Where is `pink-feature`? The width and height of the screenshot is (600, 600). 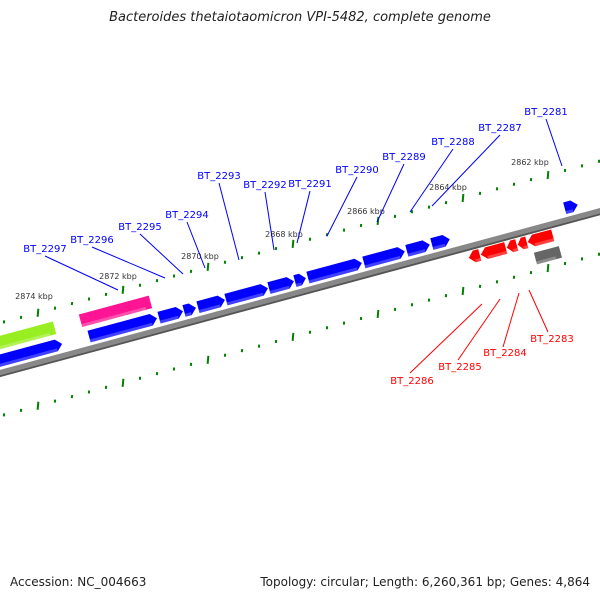
pink-feature is located at coordinates (115, 311).